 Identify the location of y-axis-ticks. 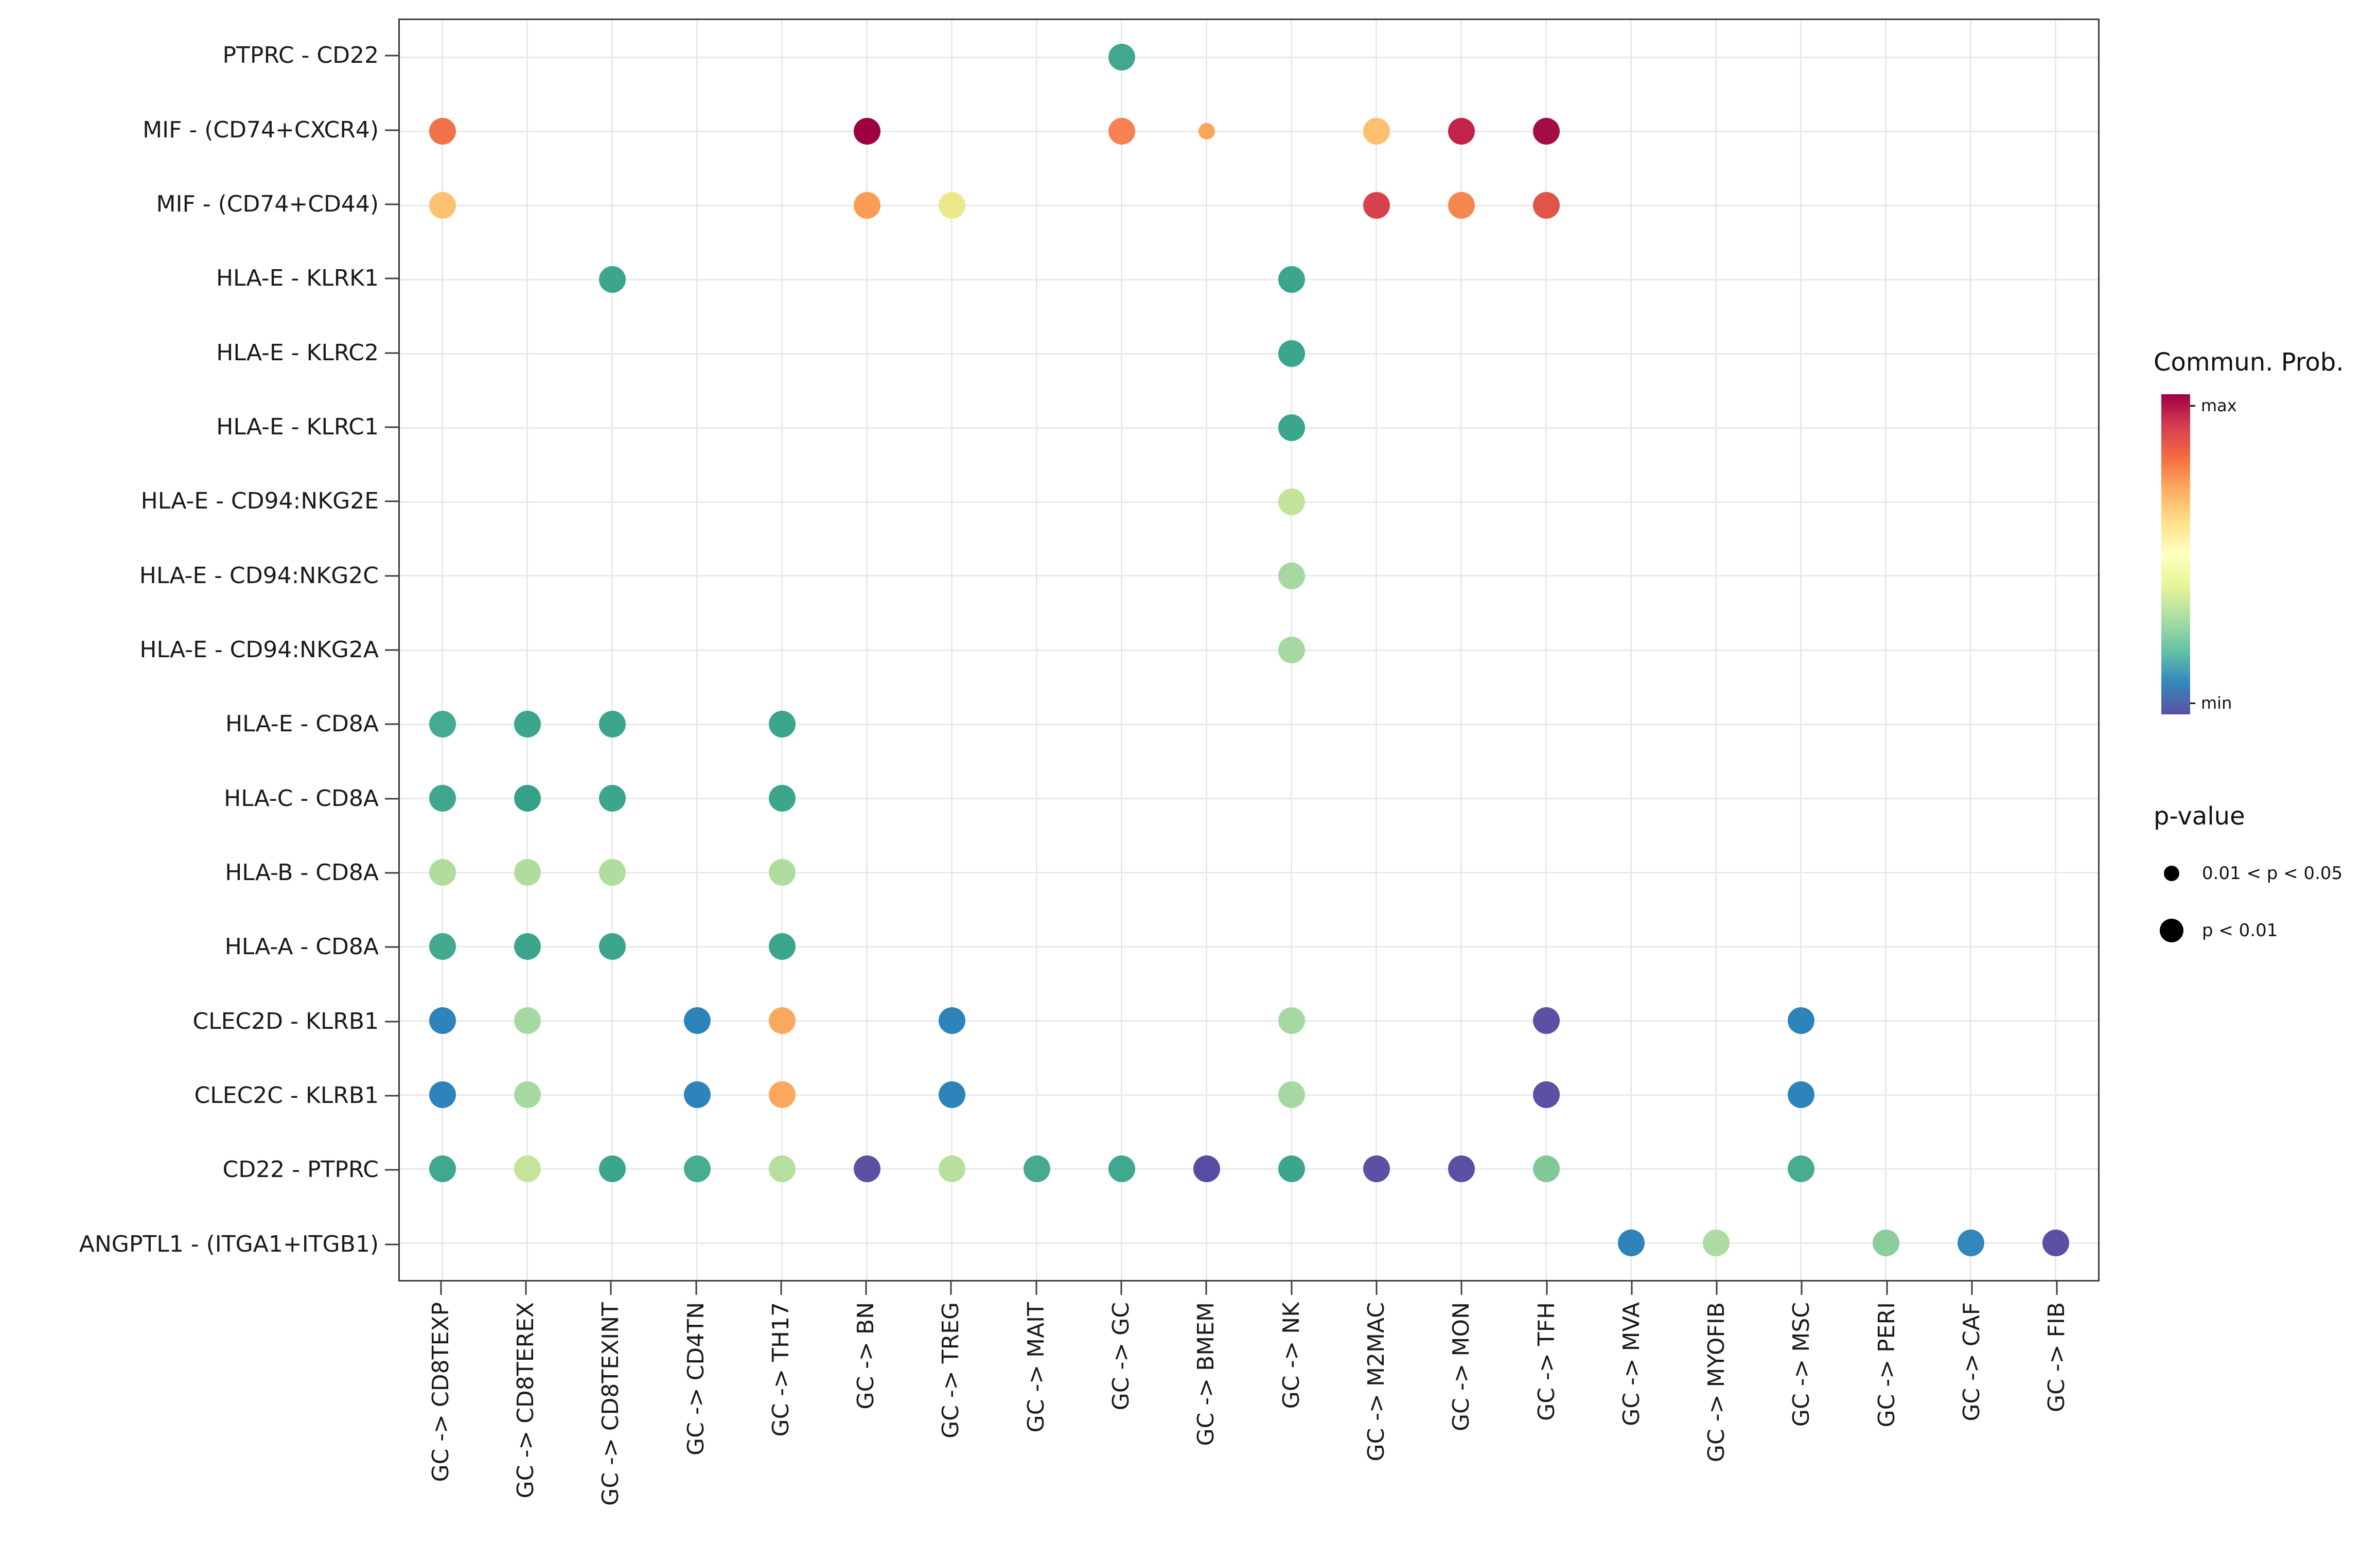
(391, 650).